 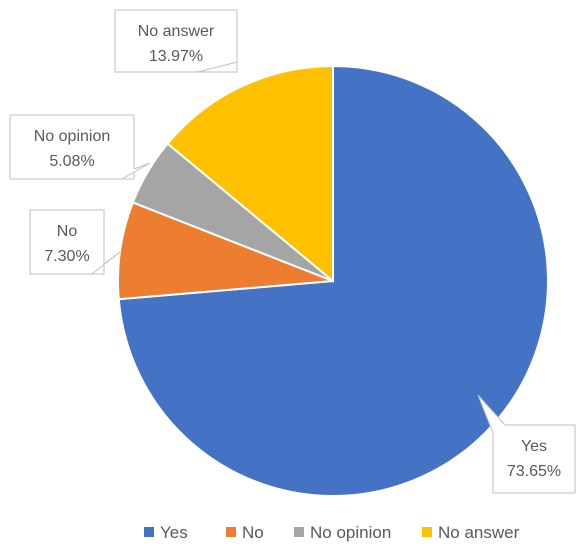 I want to click on legend-label: Yes, so click(x=174, y=532).